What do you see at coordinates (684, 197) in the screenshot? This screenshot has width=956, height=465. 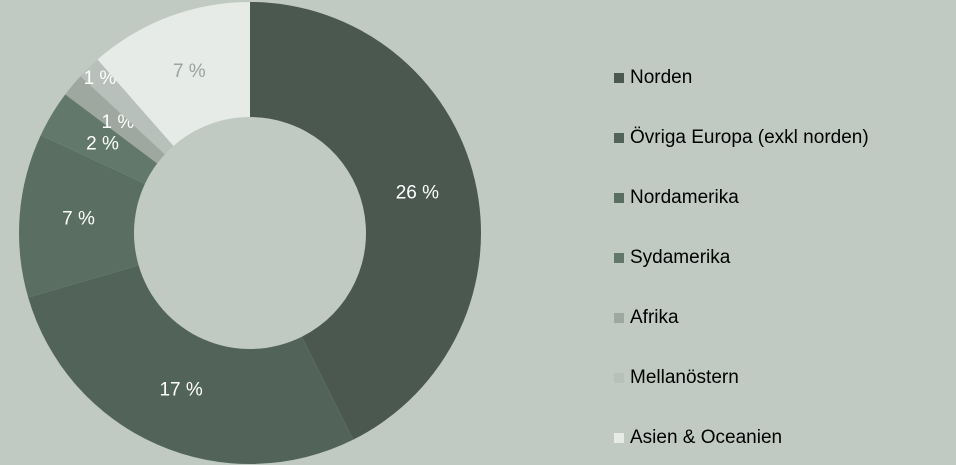 I see `legend-label: Nordamerika` at bounding box center [684, 197].